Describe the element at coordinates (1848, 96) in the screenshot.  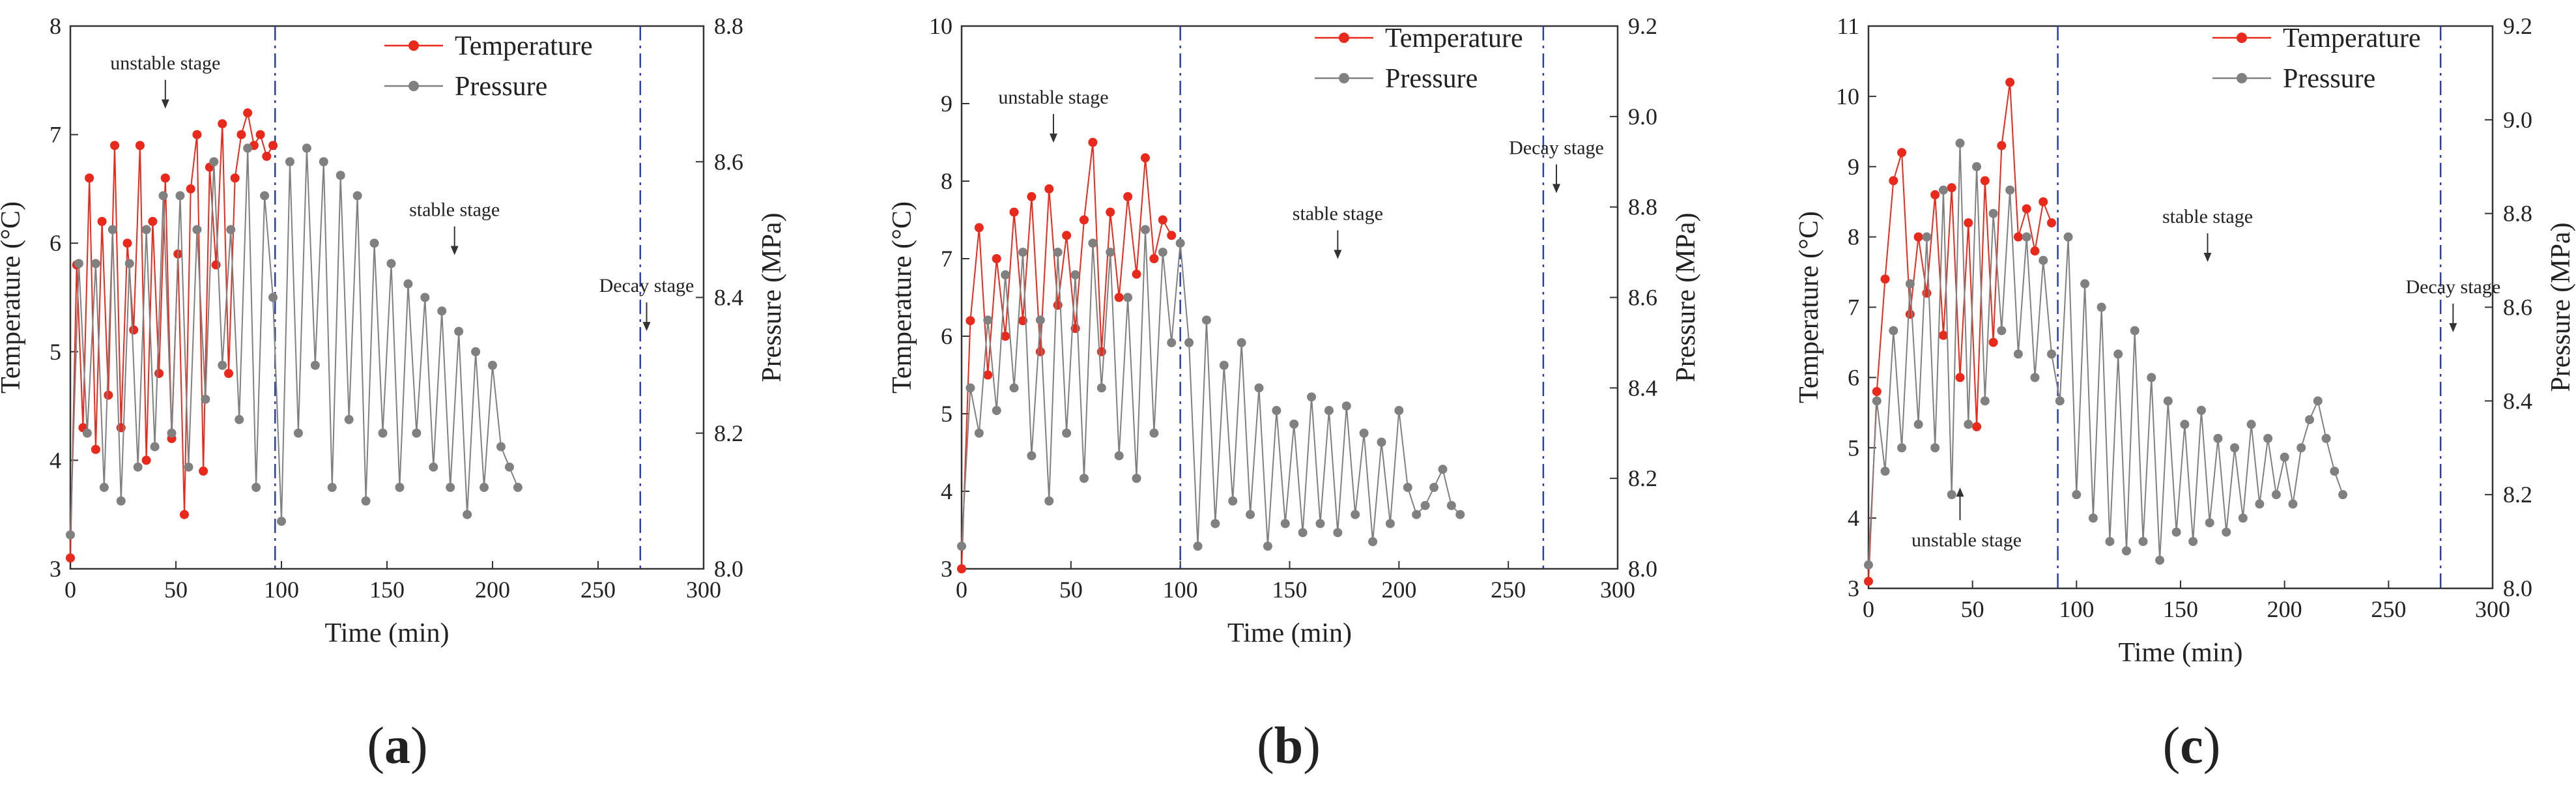
I see `y-tick-label: 10` at that location.